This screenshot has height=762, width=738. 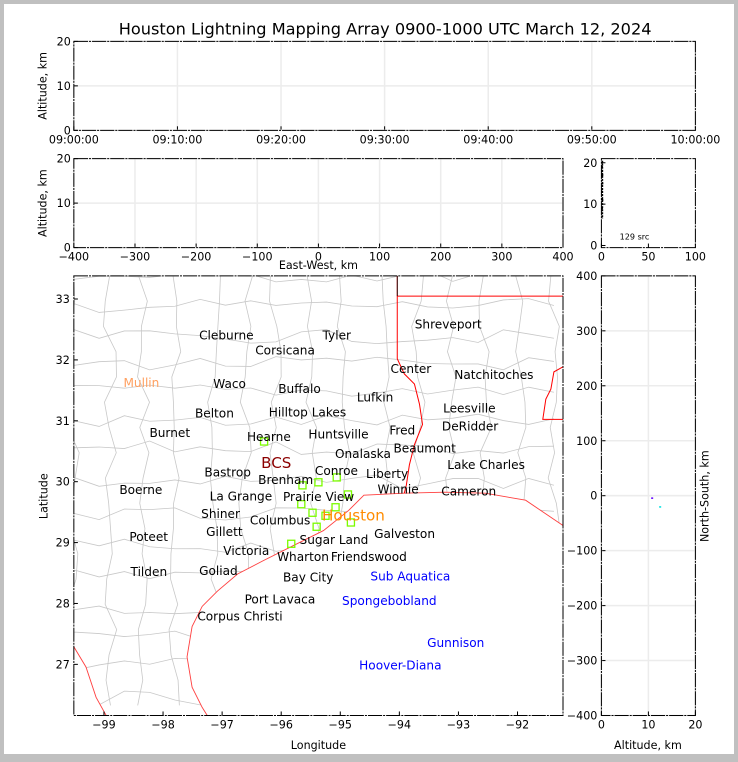 I want to click on city-label: Liberty, so click(x=387, y=474).